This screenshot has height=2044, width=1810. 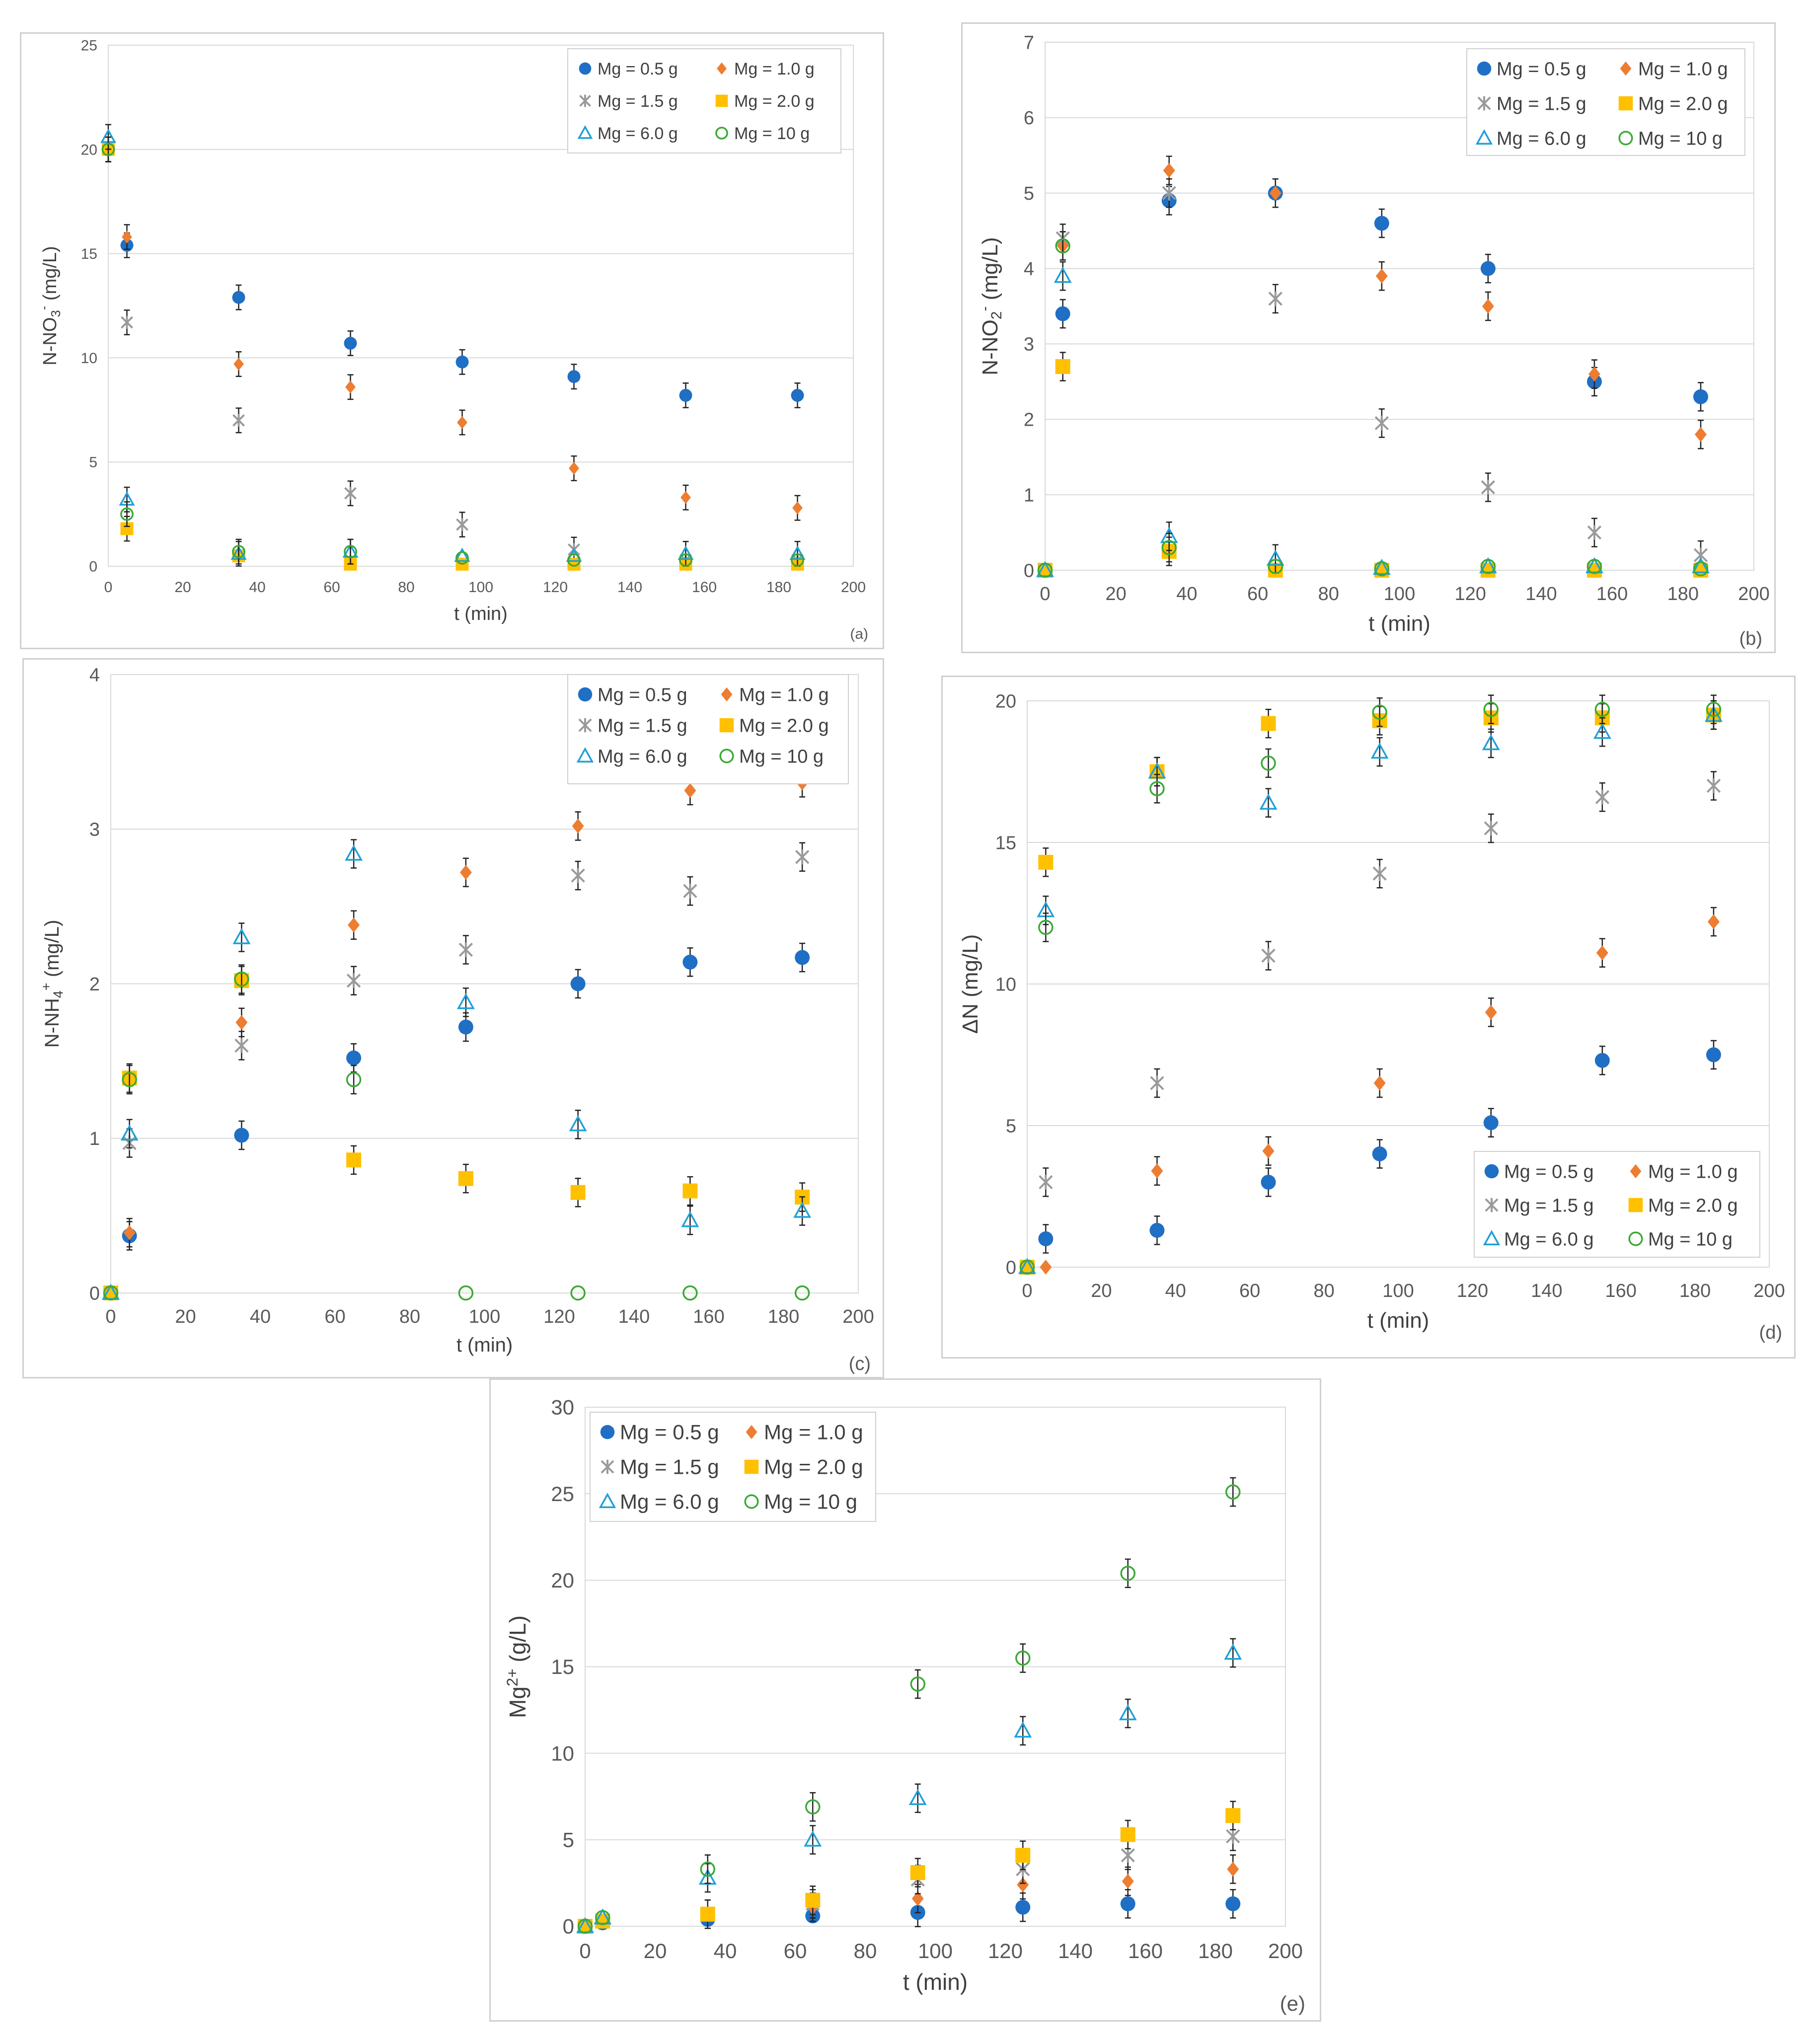 What do you see at coordinates (860, 1364) in the screenshot?
I see `panel-label-c: (c)` at bounding box center [860, 1364].